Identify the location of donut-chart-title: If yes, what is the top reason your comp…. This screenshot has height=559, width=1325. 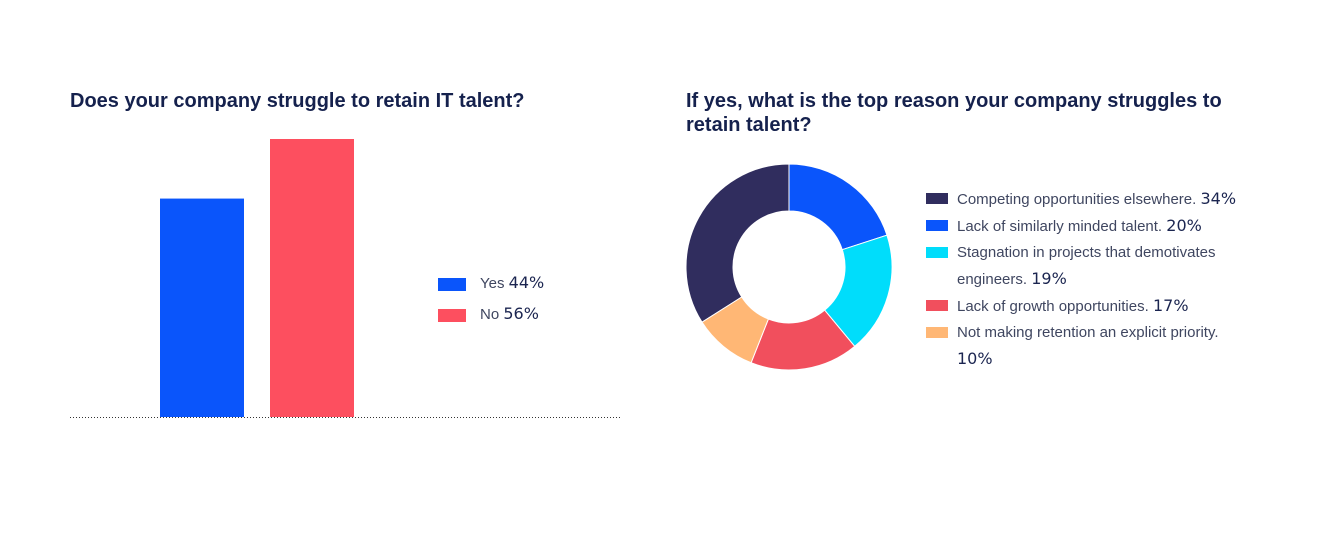
(954, 113).